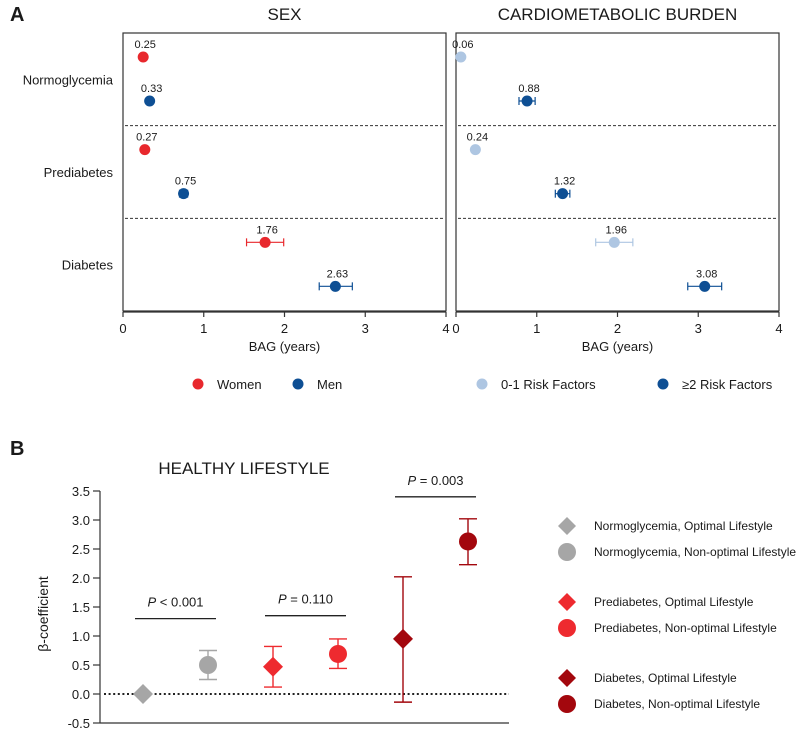 The height and width of the screenshot is (732, 810). I want to click on y-tick-label: 1.5, so click(81, 607).